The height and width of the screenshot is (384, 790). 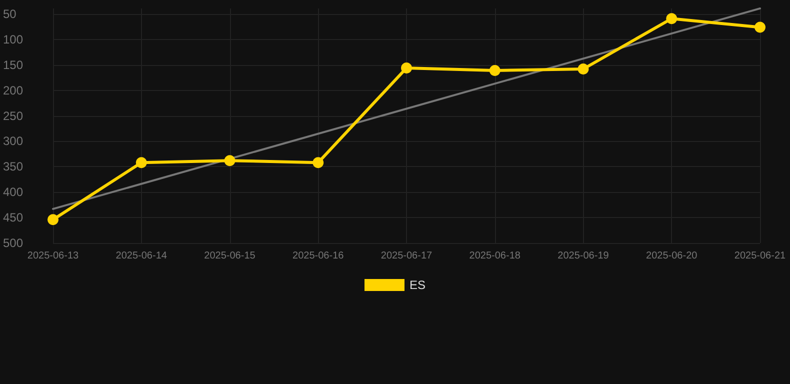 I want to click on x-tick-label: 2025-06-17, so click(x=406, y=256).